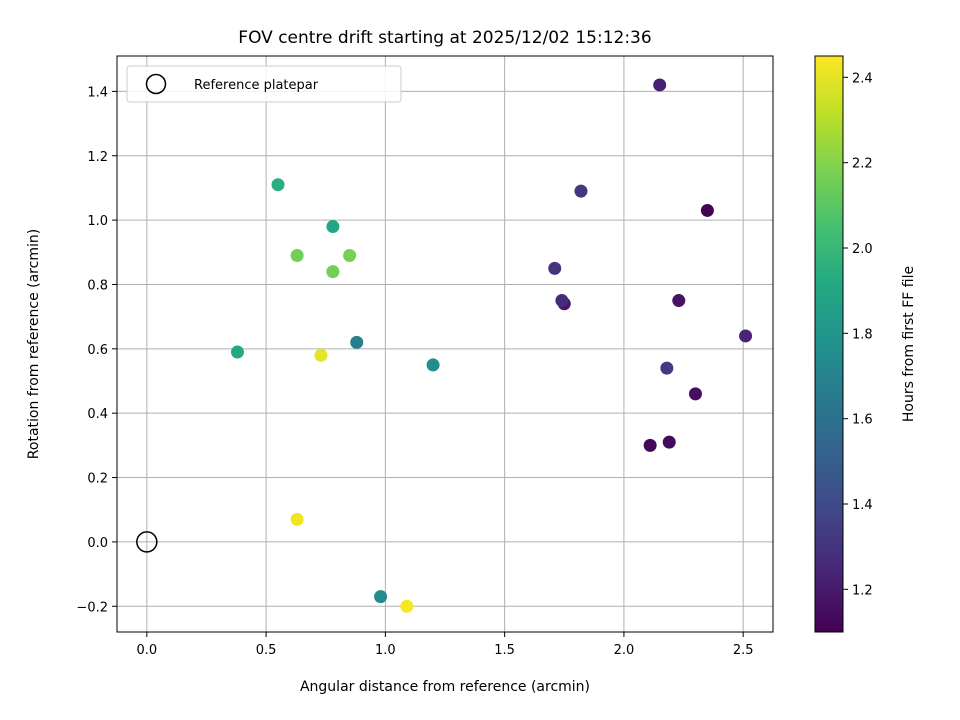 This screenshot has width=960, height=720. What do you see at coordinates (92, 607) in the screenshot?
I see `y-tick-label: −0.2` at bounding box center [92, 607].